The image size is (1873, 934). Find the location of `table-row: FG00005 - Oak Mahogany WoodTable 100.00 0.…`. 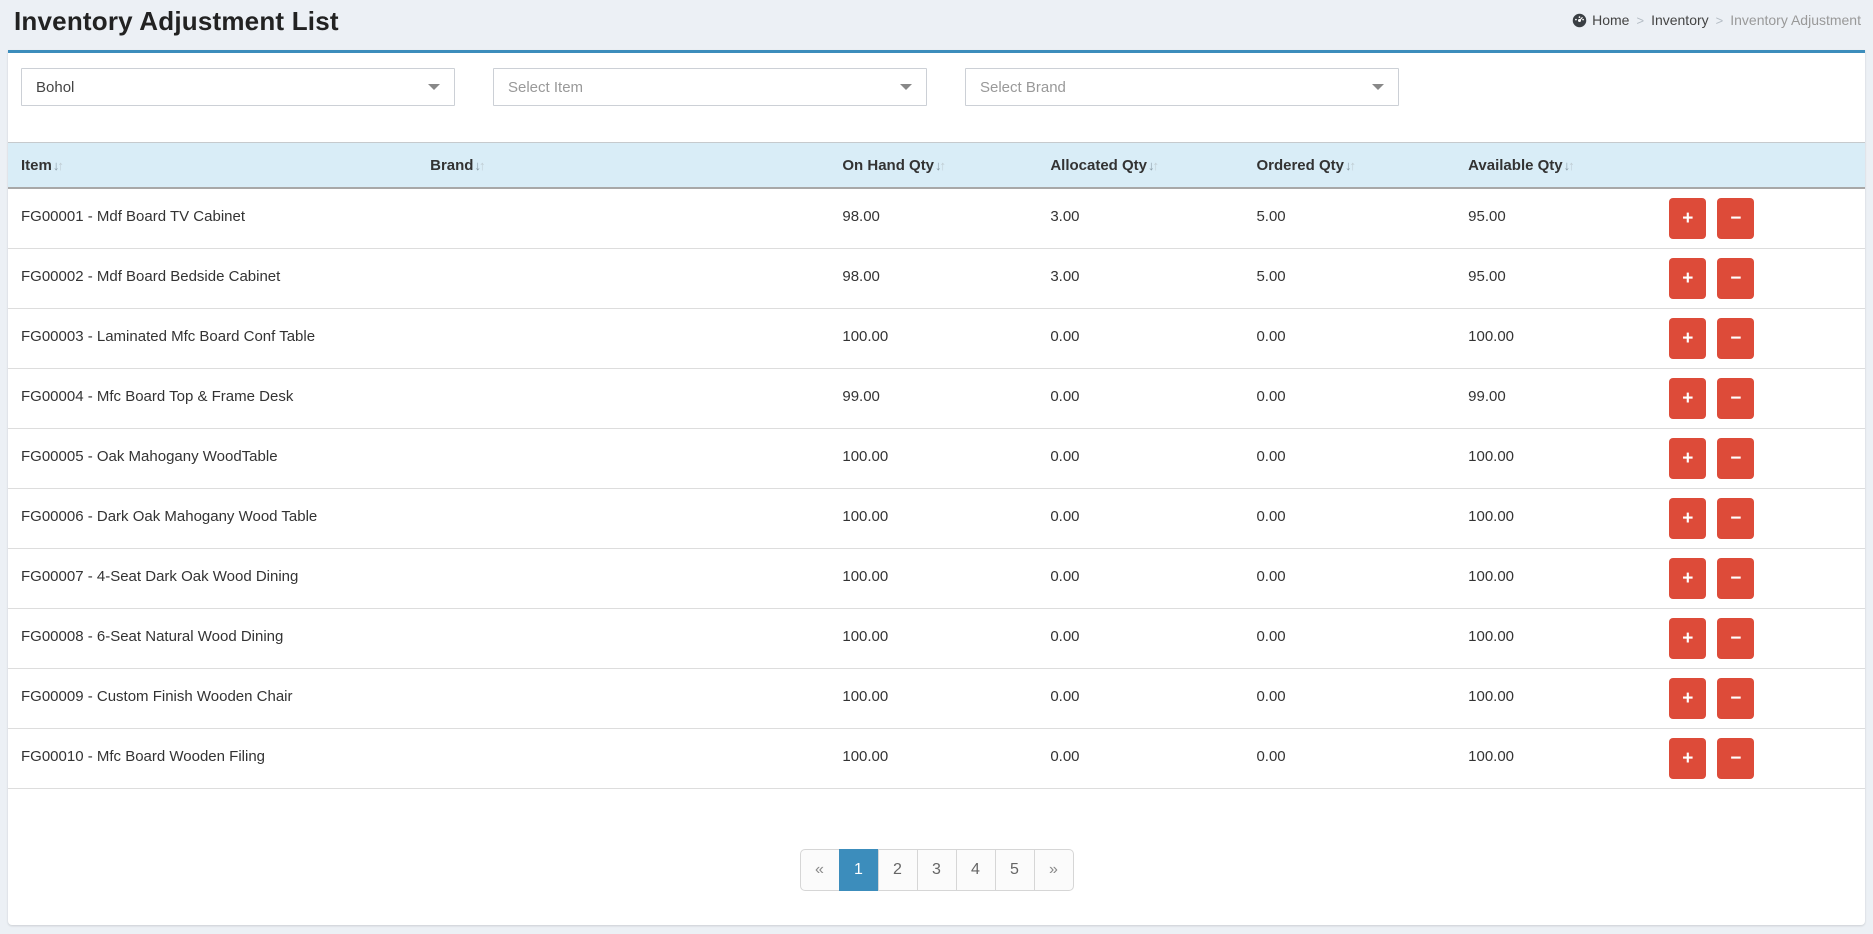

table-row: FG00005 - Oak Mahogany WoodTable 100.00 0.… is located at coordinates (936, 458).